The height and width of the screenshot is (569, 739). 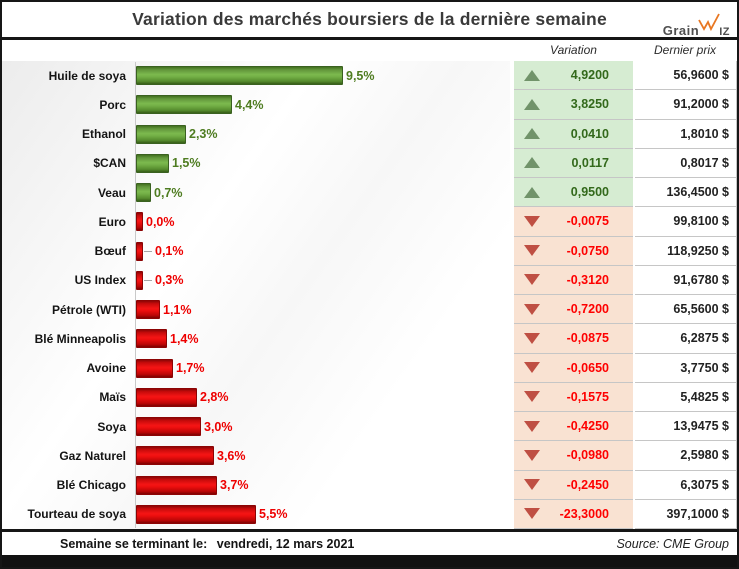 I want to click on variation-cell: -0,0075, so click(x=573, y=222).